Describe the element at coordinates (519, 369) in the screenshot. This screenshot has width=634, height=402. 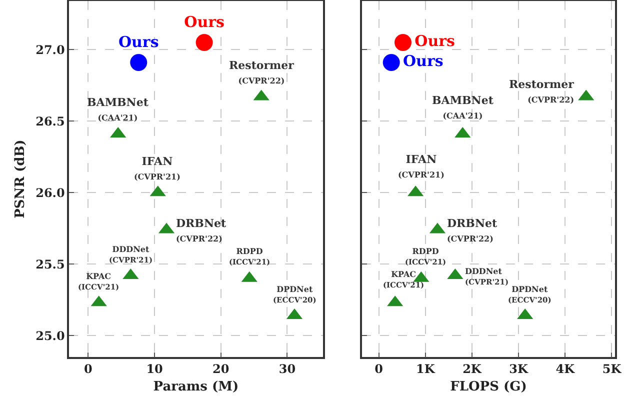
I see `x-tick-label: 3K` at that location.